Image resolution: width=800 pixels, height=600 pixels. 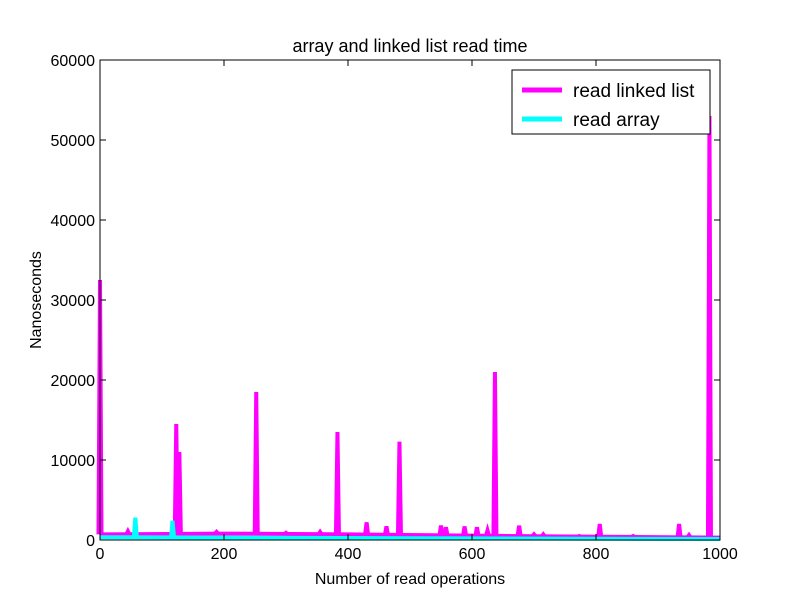 What do you see at coordinates (409, 46) in the screenshot?
I see `chart-title: array and linked list read time` at bounding box center [409, 46].